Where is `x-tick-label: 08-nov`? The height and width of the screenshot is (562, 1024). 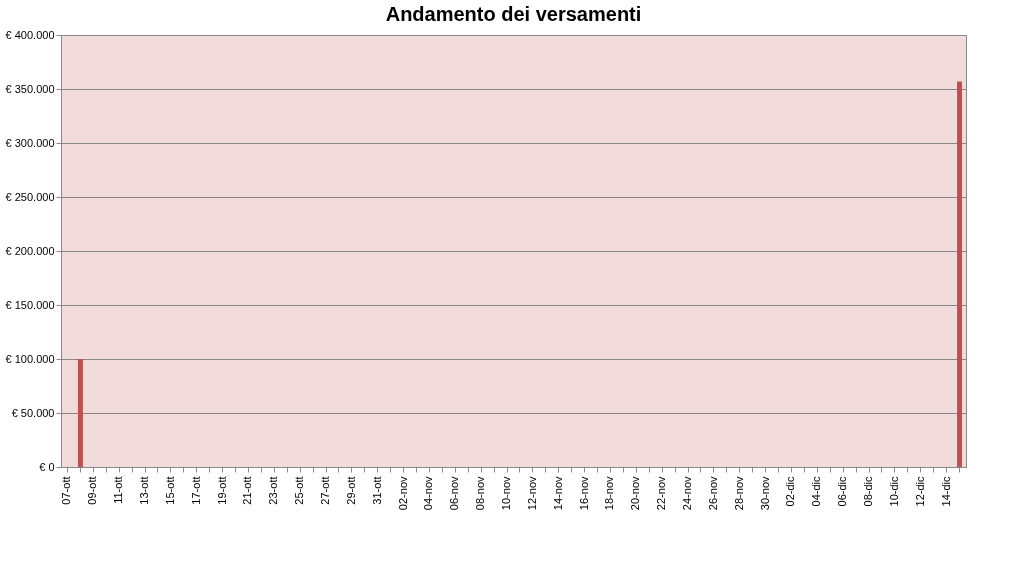 x-tick-label: 08-nov is located at coordinates (480, 493).